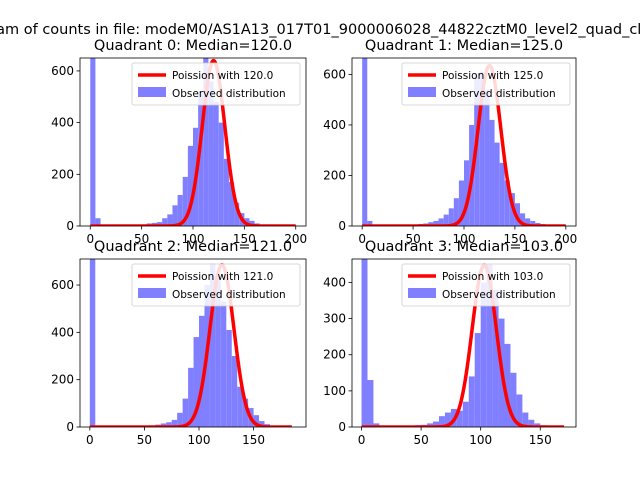 The width and height of the screenshot is (640, 480). I want to click on legend-label-poisson: Poission with 125.0, so click(492, 76).